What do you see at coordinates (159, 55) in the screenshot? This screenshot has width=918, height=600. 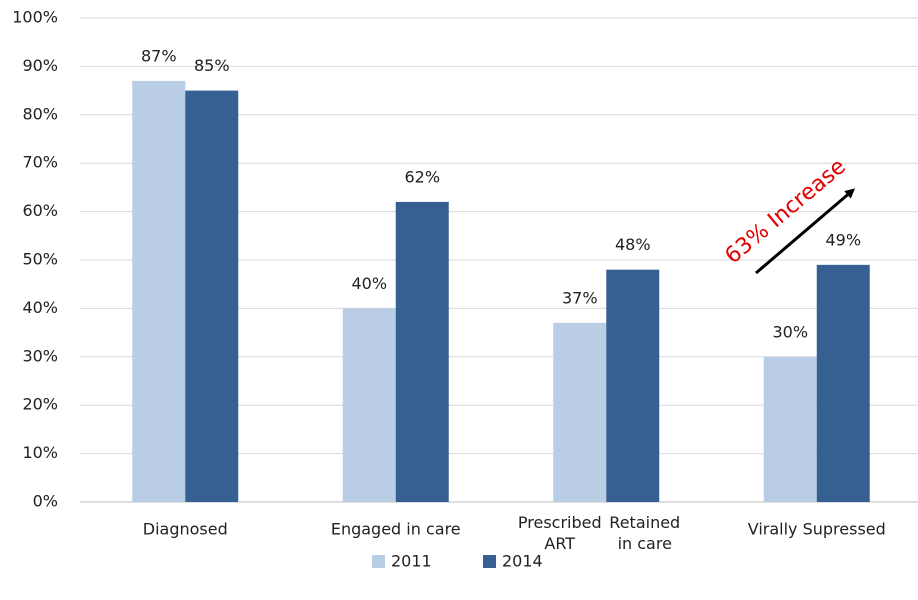 I see `value-label: 87%` at bounding box center [159, 55].